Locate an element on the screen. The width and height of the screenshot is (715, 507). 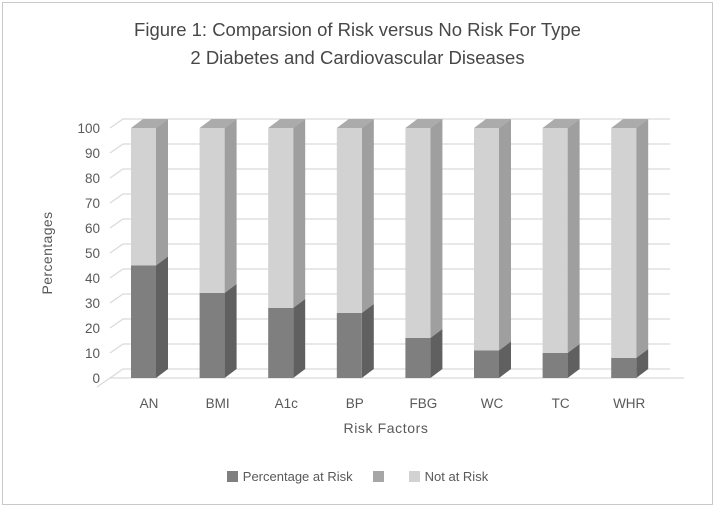
bar-side-risk-A1c is located at coordinates (299, 338).